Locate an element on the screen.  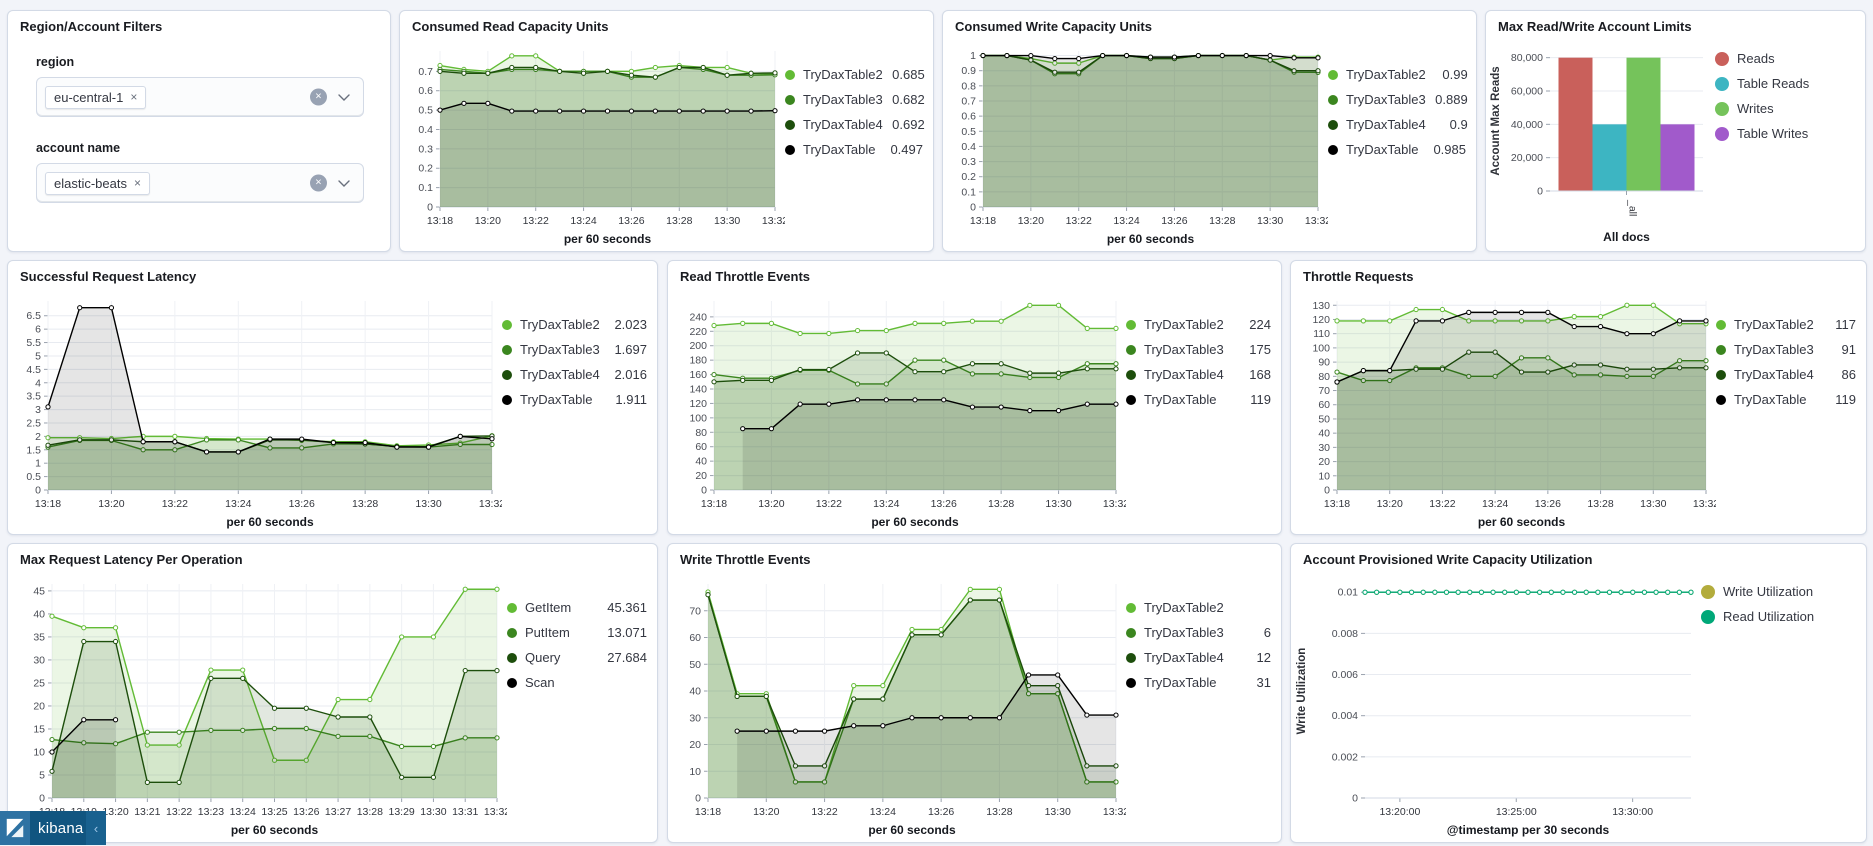
account-filter-pill: elastic-beats × is located at coordinates (97, 183).